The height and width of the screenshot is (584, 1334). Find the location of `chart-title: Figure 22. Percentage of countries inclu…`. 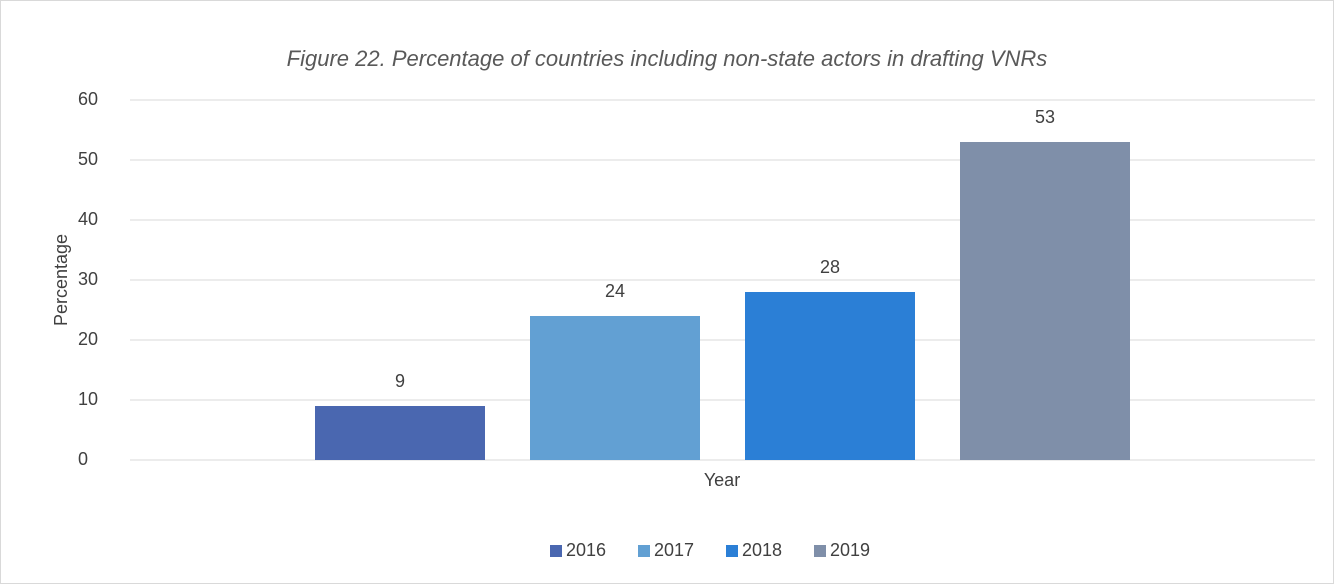

chart-title: Figure 22. Percentage of countries inclu… is located at coordinates (667, 58).